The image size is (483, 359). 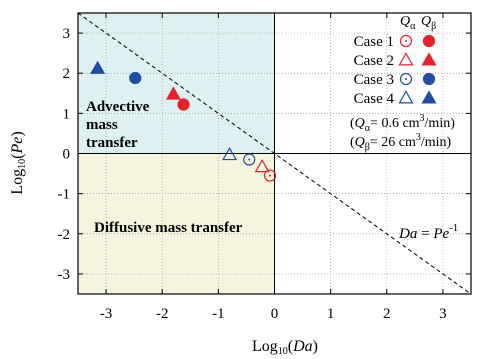 I want to click on y-tick-label: 0, so click(x=67, y=155).